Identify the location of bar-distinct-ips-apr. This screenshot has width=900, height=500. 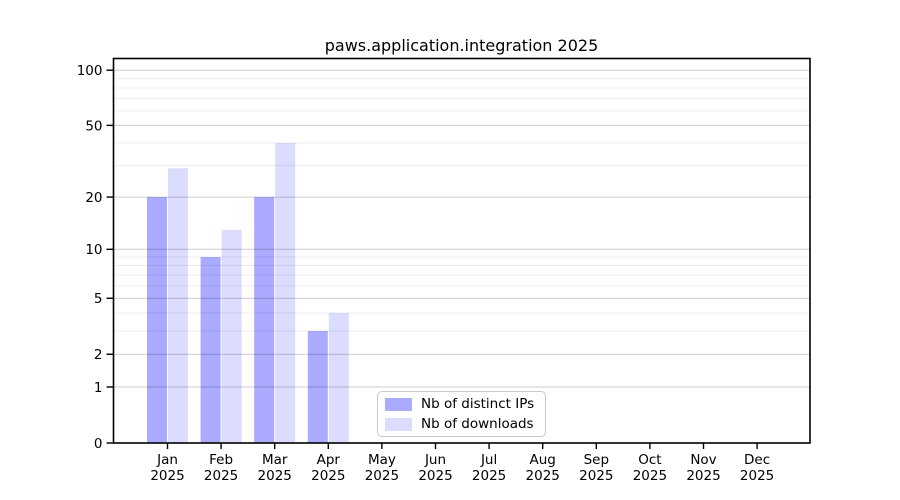
(317, 387).